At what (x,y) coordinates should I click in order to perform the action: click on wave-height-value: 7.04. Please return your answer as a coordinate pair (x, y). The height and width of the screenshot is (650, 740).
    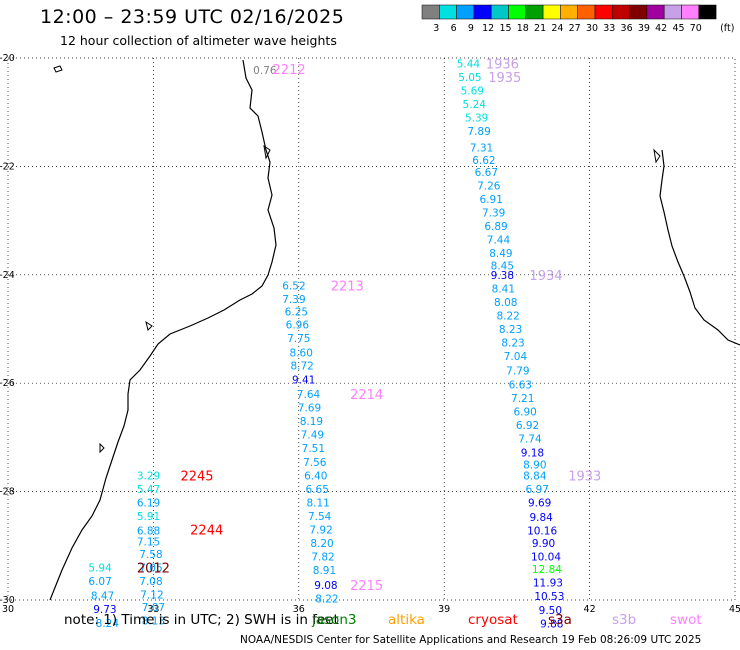
    Looking at the image, I should click on (516, 357).